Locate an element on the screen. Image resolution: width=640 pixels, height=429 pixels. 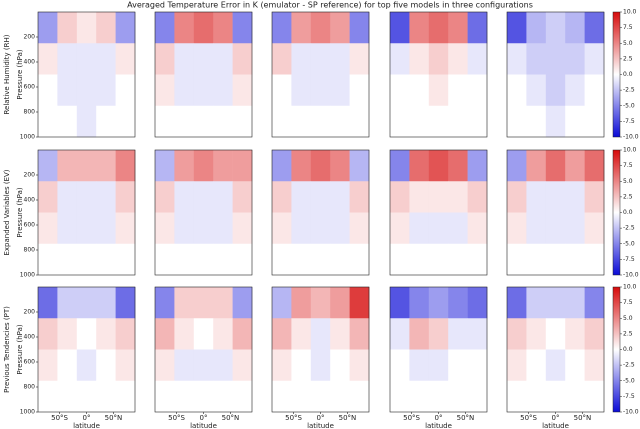
colorbar-tick-label: -2.5 is located at coordinates (629, 228).